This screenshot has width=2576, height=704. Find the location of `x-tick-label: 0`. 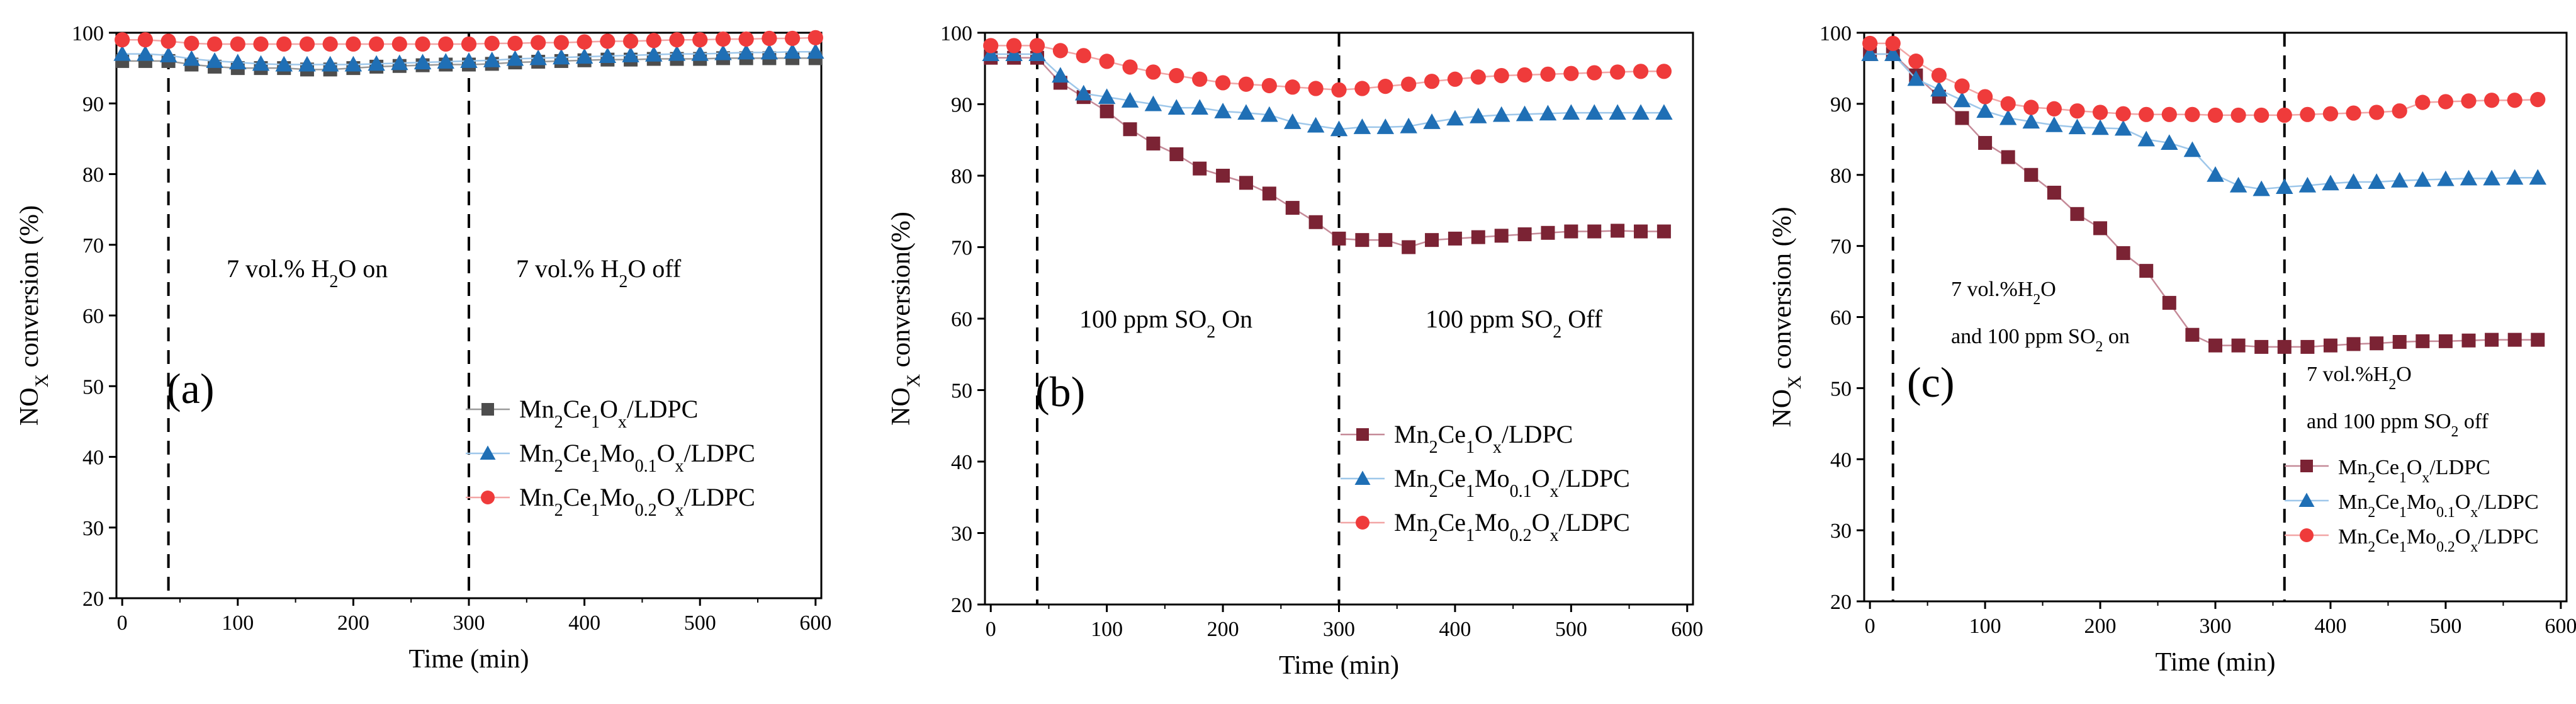

x-tick-label: 0 is located at coordinates (122, 623).